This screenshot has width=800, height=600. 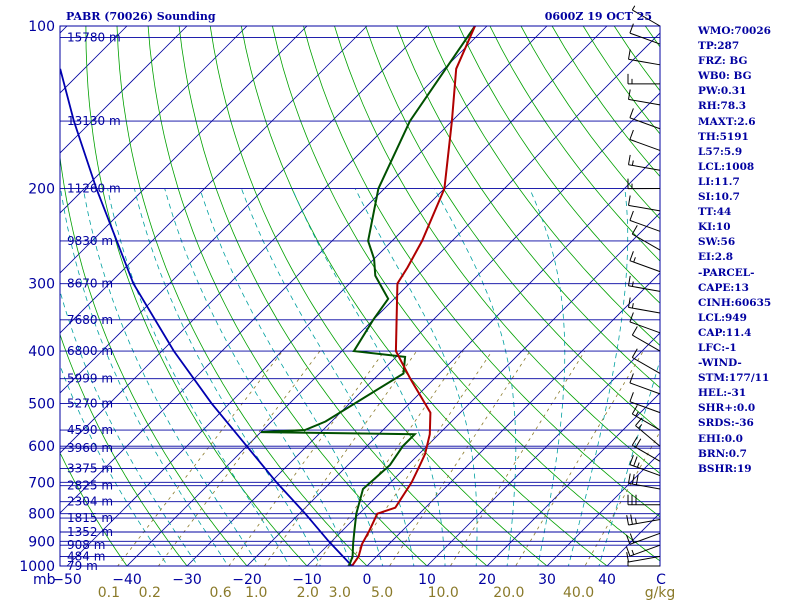 I want to click on height-level-label: 1815 m, so click(x=90, y=518).